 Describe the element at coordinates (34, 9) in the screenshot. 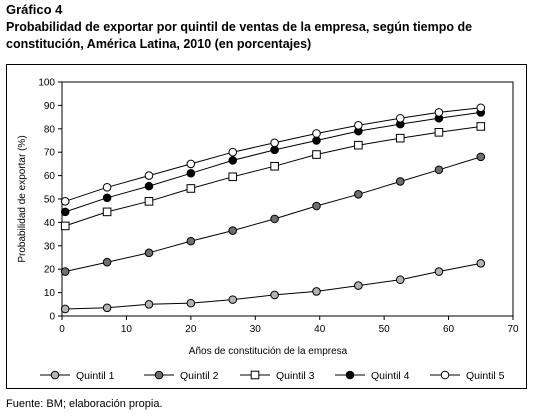

I see `figure-label: Gráfico 4` at that location.